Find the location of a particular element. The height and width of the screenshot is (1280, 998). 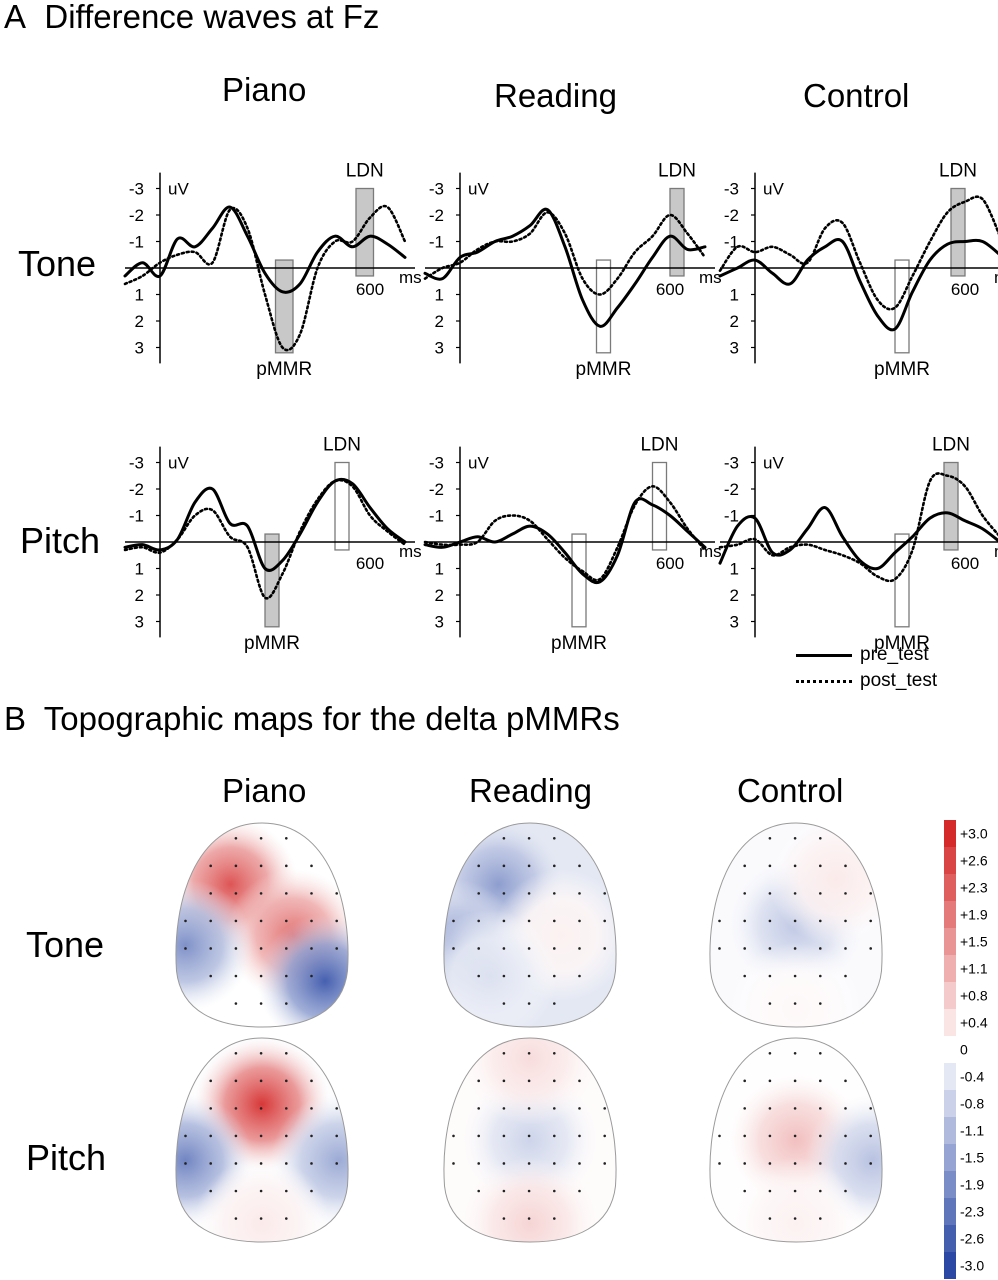

y-tick-label: -3 is located at coordinates (436, 189).